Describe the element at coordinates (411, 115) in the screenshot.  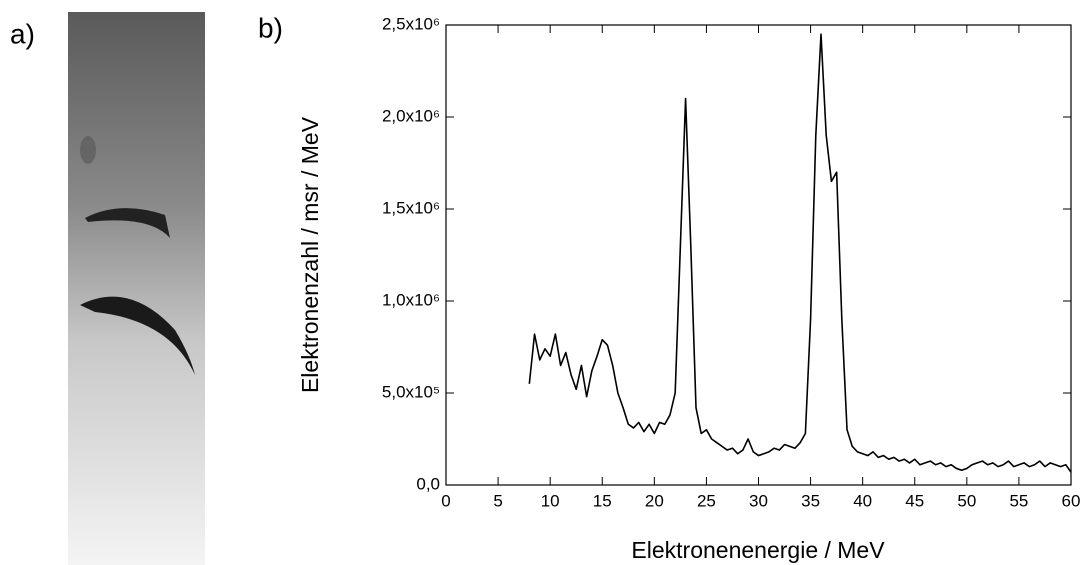
I see `y-tick-label: 2,0x10⁶` at that location.